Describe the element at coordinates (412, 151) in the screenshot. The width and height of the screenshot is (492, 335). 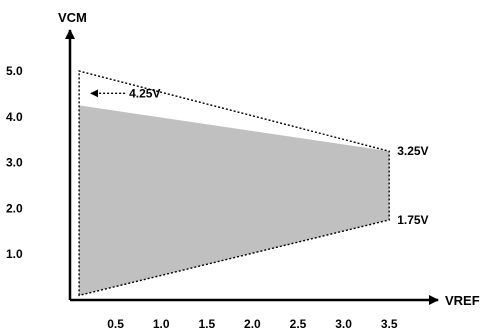
I see `annotation-3-25v: 3.25V` at that location.